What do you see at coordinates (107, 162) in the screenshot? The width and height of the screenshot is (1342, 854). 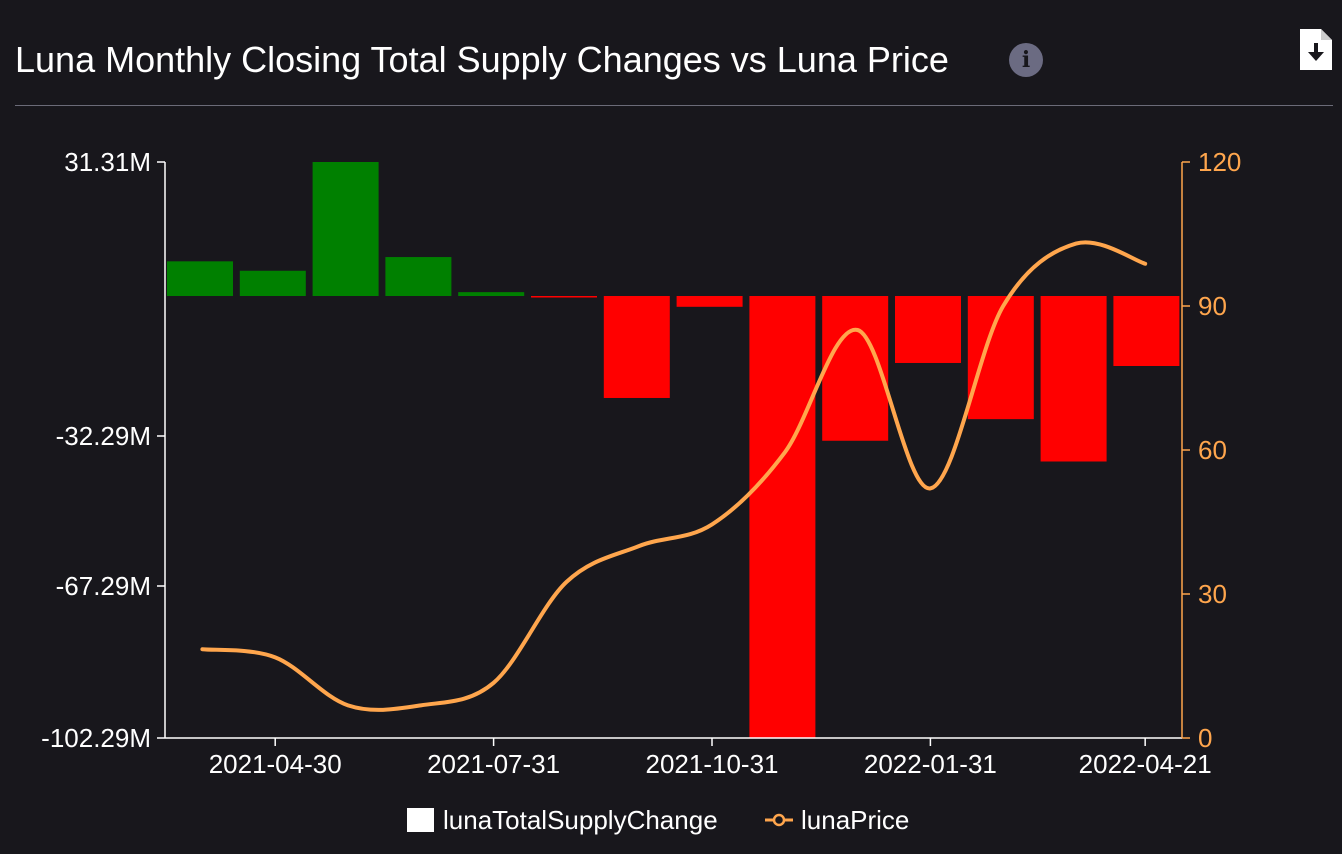 I see `left-axis-tick-label: 31.31M` at bounding box center [107, 162].